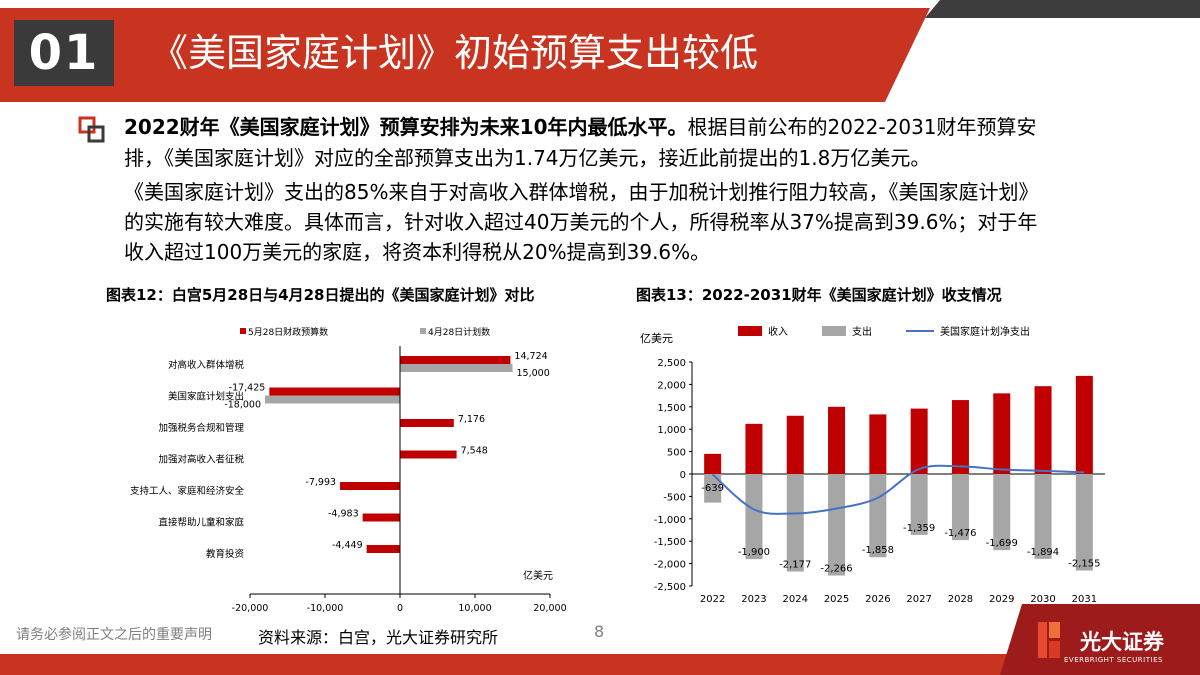  Describe the element at coordinates (247, 388) in the screenshot. I see `value-label: -17,425` at that location.